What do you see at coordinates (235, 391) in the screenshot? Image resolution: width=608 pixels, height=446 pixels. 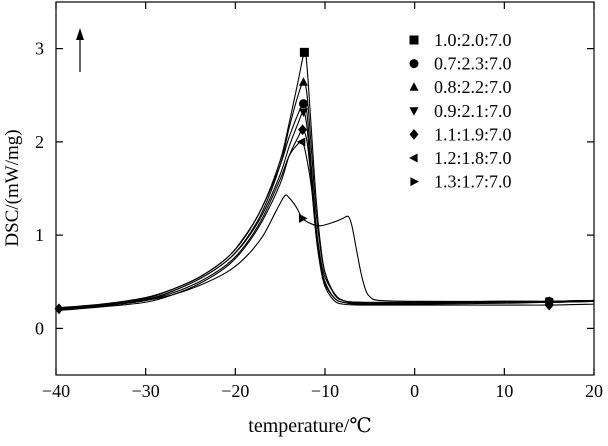 I see `x-tick-label: −20` at bounding box center [235, 391].